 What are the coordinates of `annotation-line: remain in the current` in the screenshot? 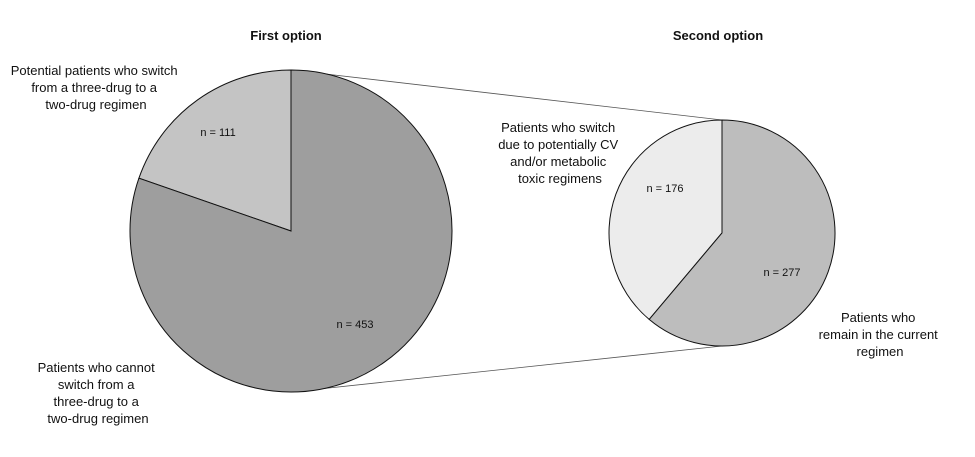 It's located at (879, 334).